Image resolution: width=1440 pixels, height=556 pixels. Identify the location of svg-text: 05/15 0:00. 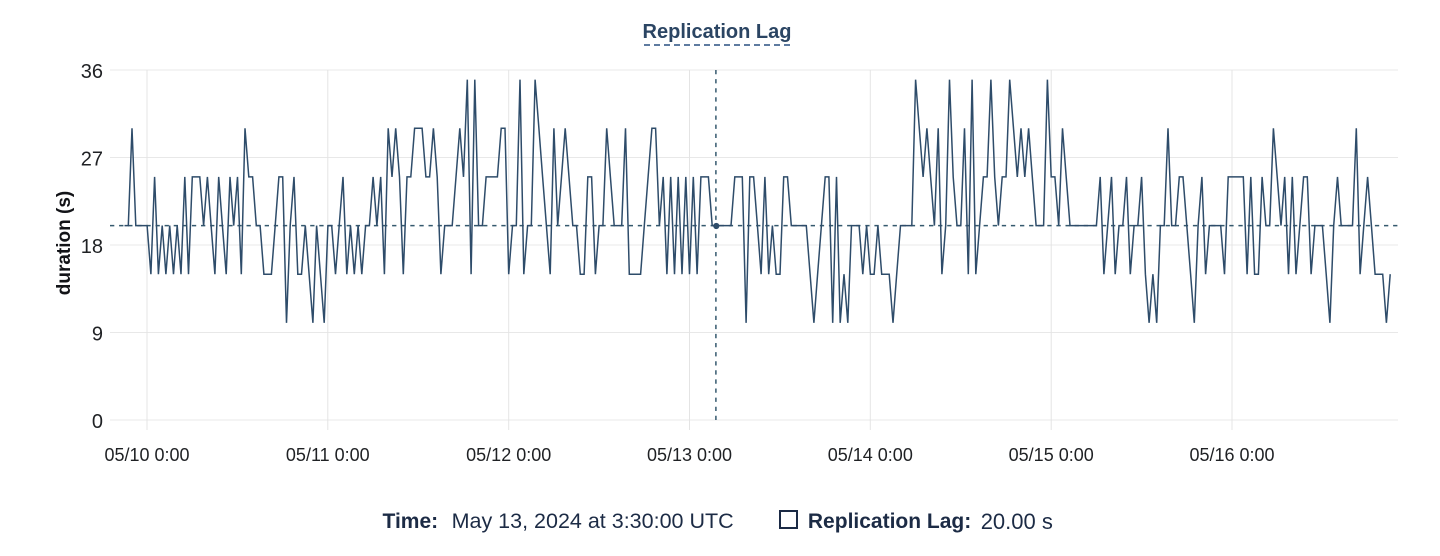
(1051, 455).